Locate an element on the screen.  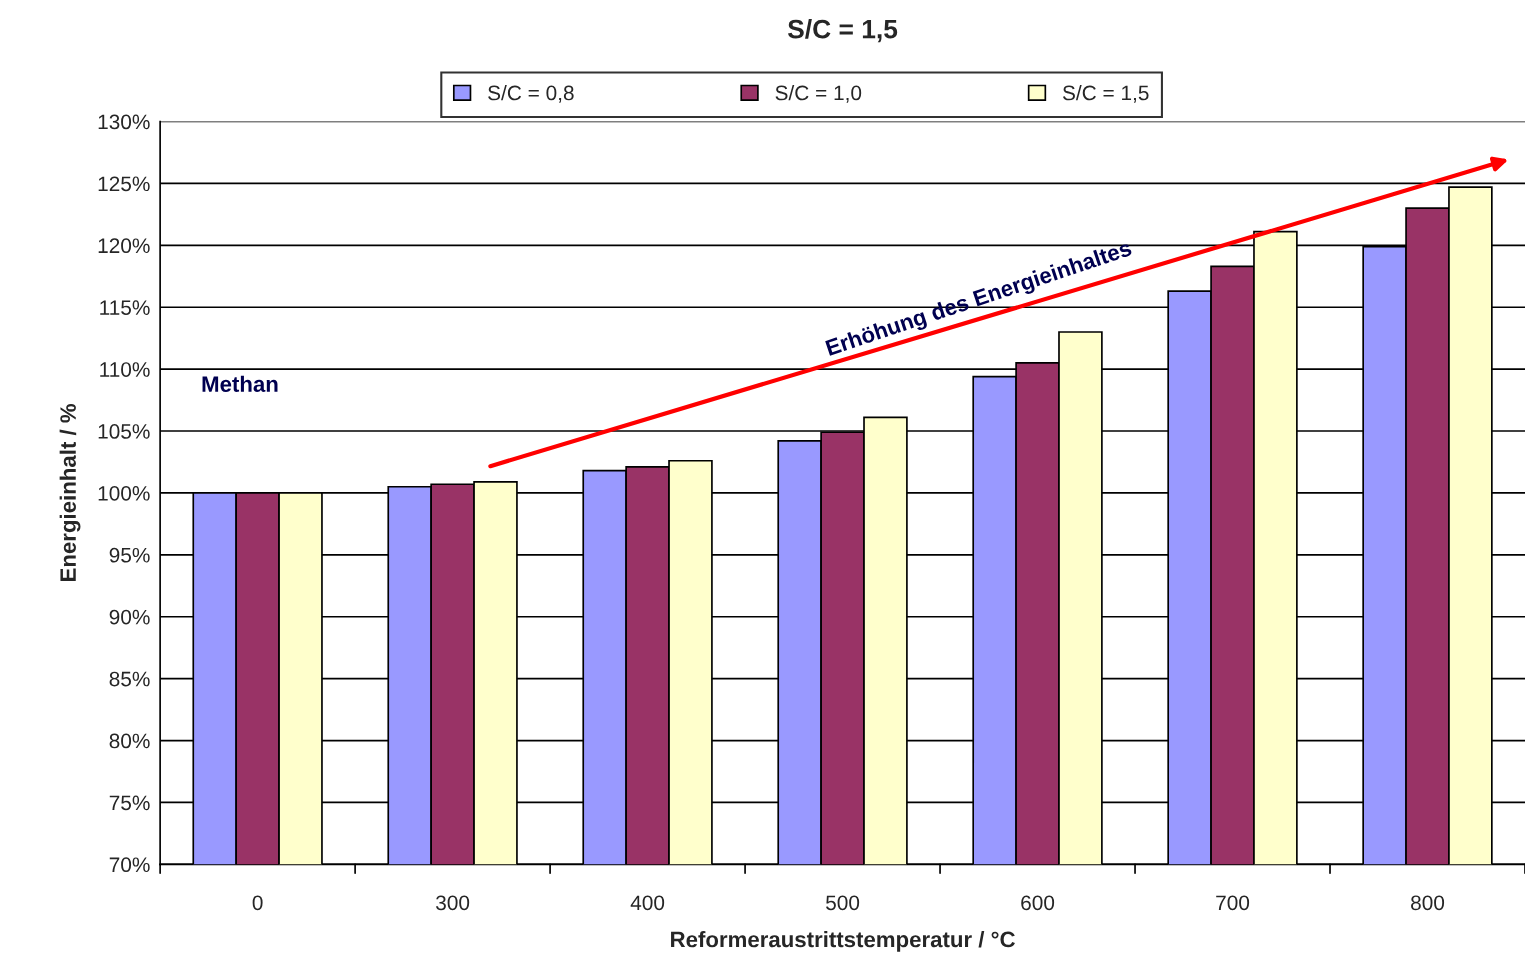
x-tick-label: 0 is located at coordinates (257, 903).